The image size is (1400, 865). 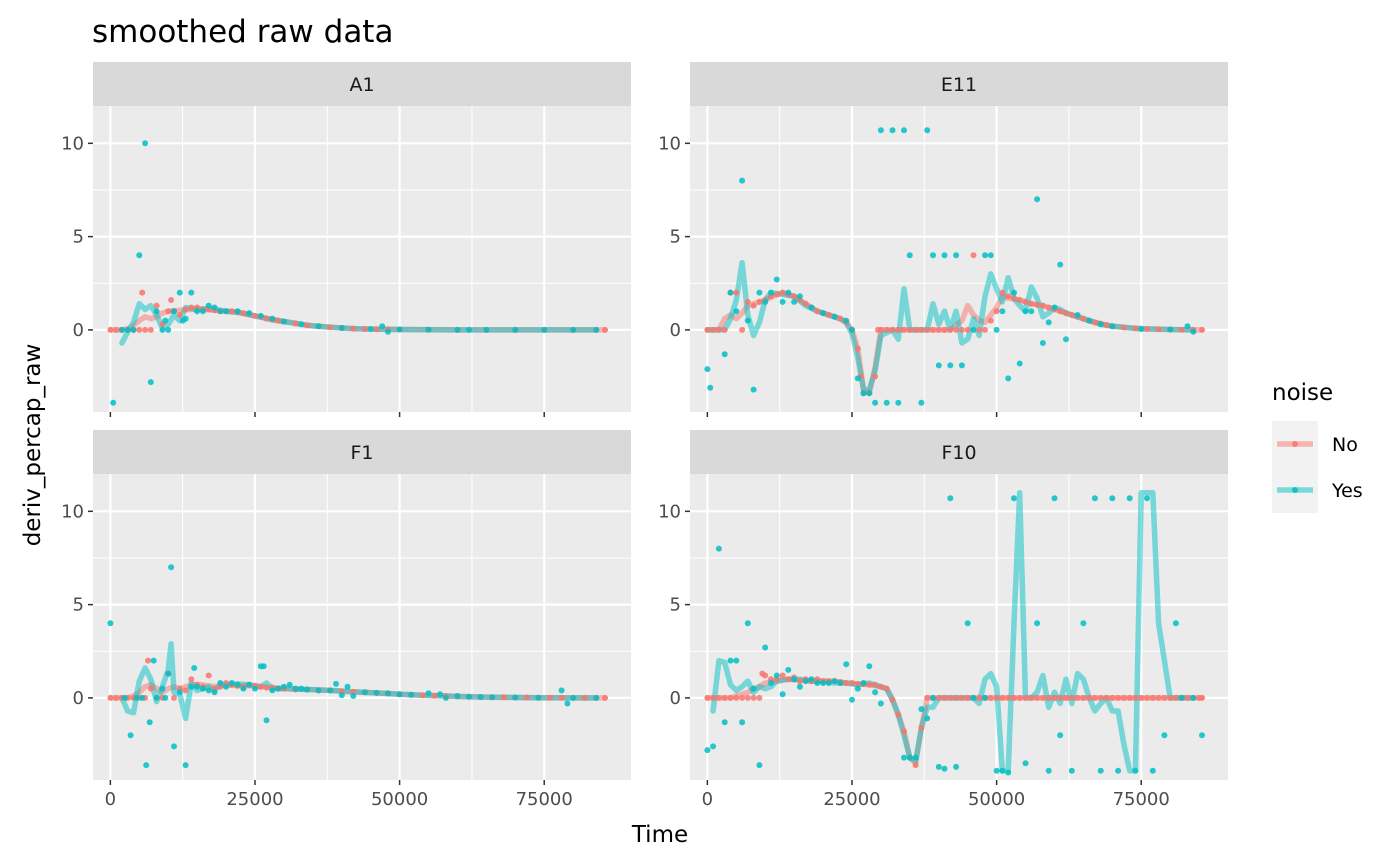 What do you see at coordinates (959, 627) in the screenshot?
I see `panel-background` at bounding box center [959, 627].